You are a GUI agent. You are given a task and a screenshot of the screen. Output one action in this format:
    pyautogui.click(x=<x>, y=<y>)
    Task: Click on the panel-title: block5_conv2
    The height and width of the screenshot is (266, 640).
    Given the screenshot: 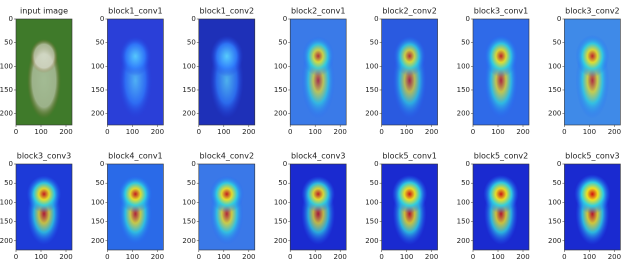 What is the action you would take?
    pyautogui.click(x=501, y=156)
    